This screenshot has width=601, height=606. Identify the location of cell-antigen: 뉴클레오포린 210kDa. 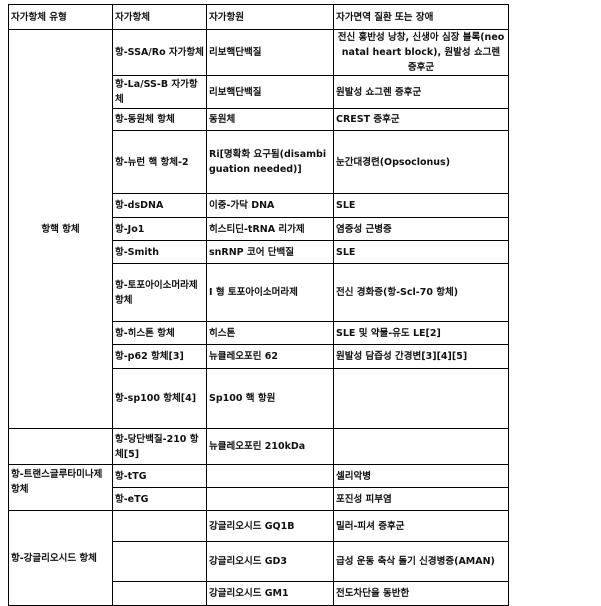
(270, 447).